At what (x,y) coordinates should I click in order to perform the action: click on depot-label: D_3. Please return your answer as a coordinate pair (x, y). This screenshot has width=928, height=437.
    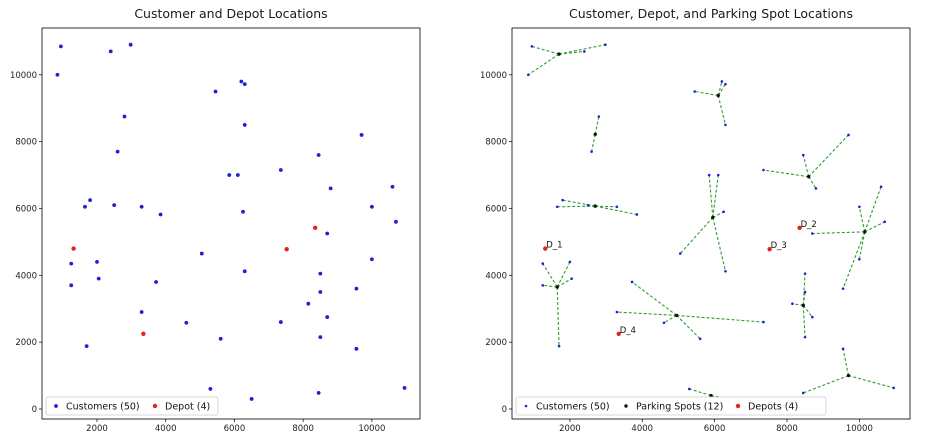
    Looking at the image, I should click on (779, 246).